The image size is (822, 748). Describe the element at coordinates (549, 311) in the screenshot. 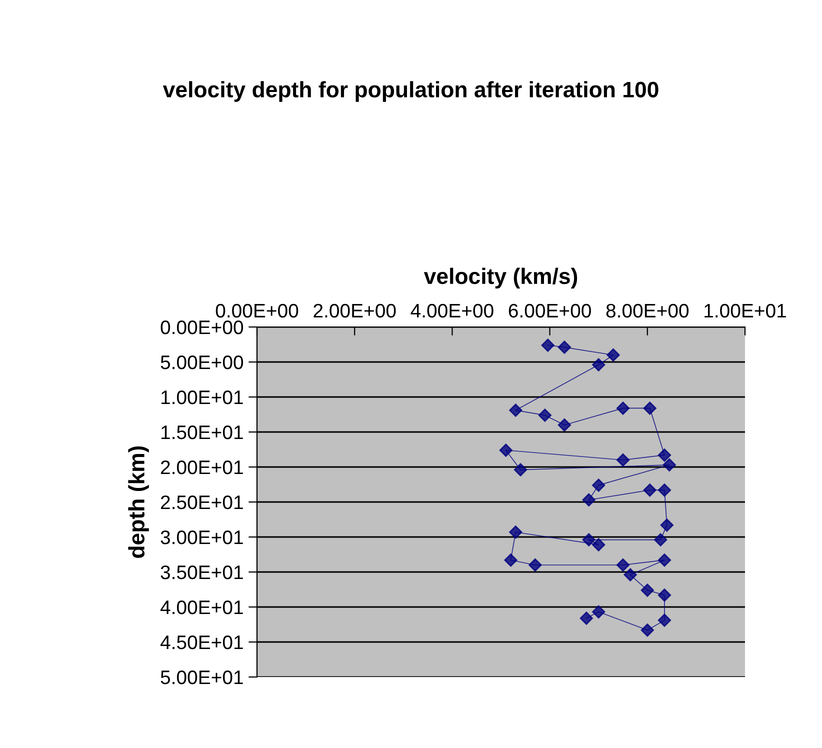

I see `x-tick-label: 6.00E+00` at that location.